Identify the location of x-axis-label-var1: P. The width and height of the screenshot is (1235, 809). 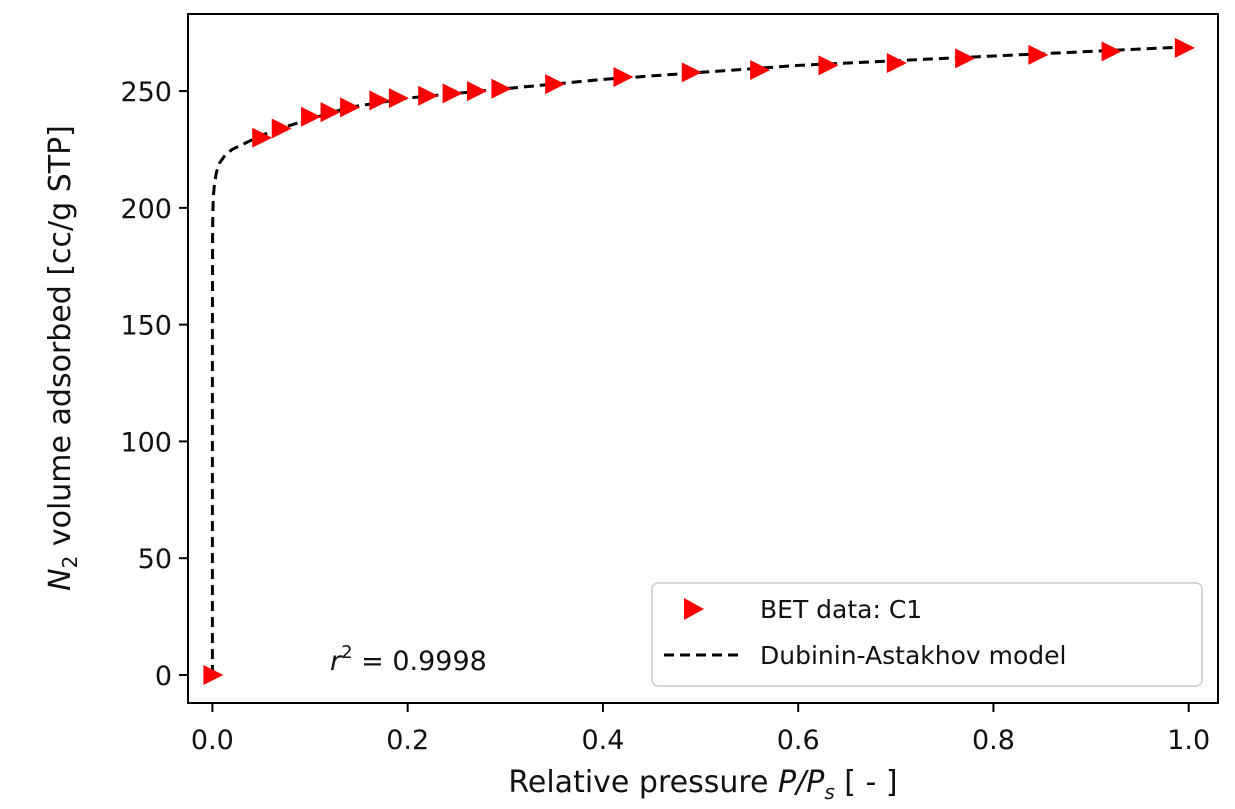
(787, 782).